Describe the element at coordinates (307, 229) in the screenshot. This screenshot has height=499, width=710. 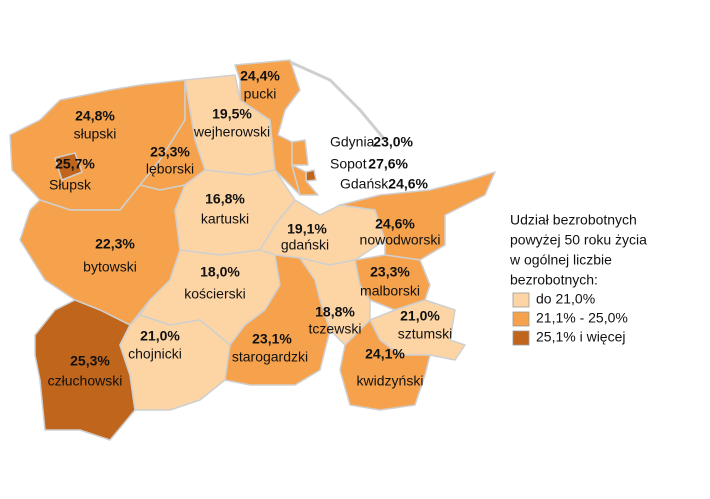
I see `region-value: 19,1%` at that location.